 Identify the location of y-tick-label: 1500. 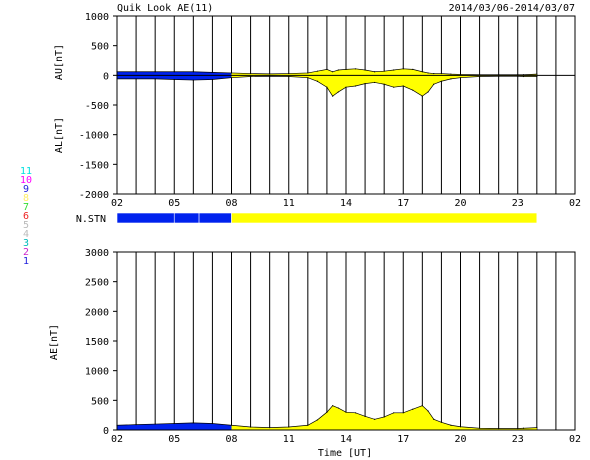
(97, 342).